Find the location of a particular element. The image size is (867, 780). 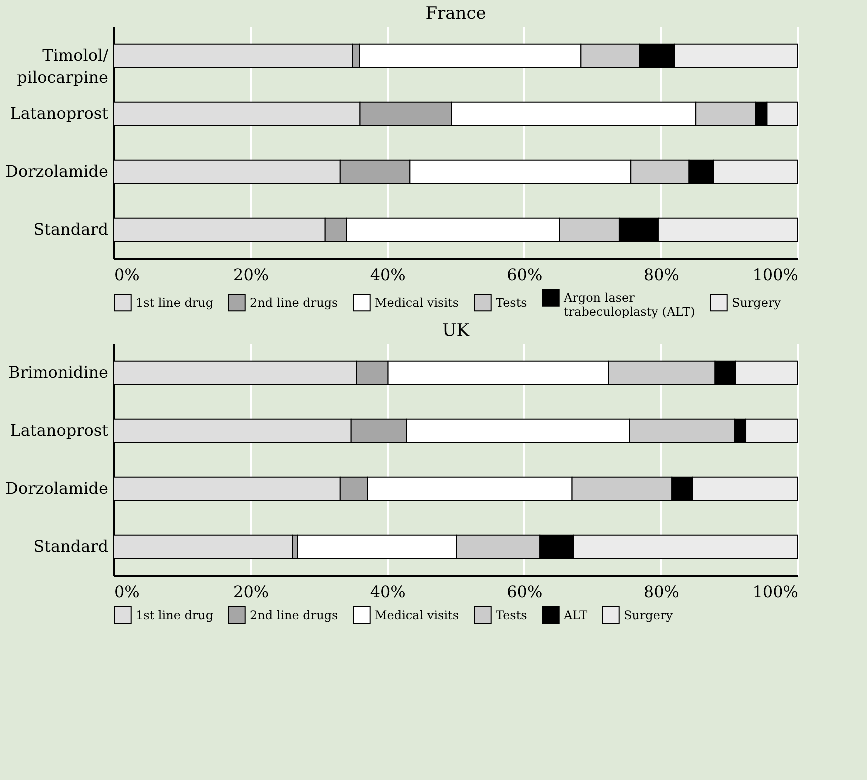

legend-label: Argon laser trabeculoplasty (ALT) is located at coordinates (629, 305).